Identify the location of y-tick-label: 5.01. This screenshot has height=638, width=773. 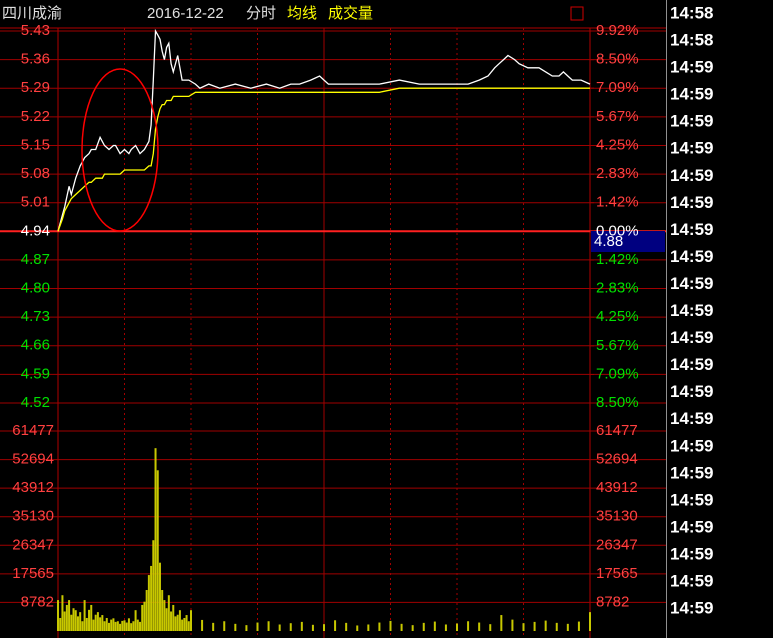
(35, 202).